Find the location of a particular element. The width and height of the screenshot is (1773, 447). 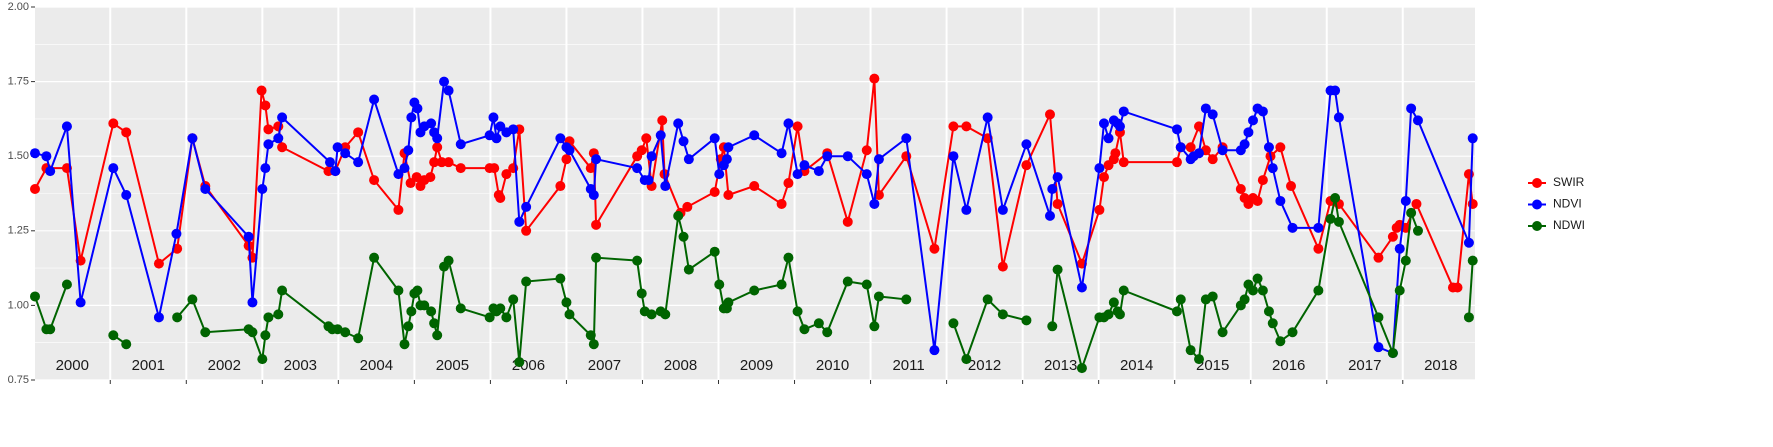

year-label: 2010 is located at coordinates (832, 365).